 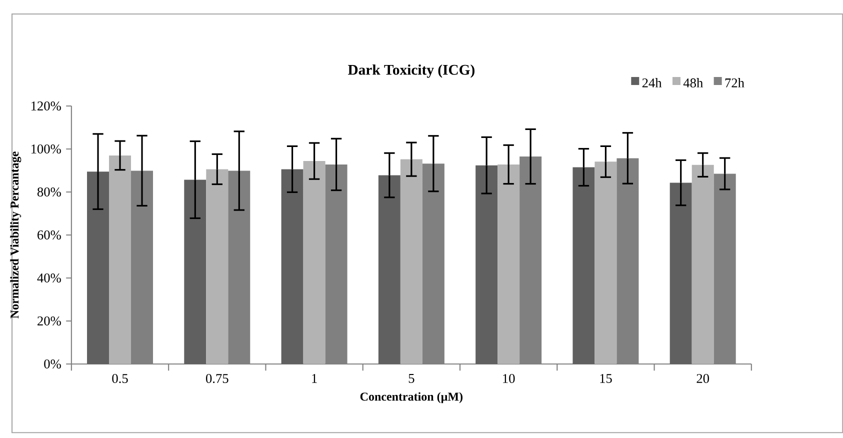 I want to click on legend-label: 72h, so click(x=734, y=83).